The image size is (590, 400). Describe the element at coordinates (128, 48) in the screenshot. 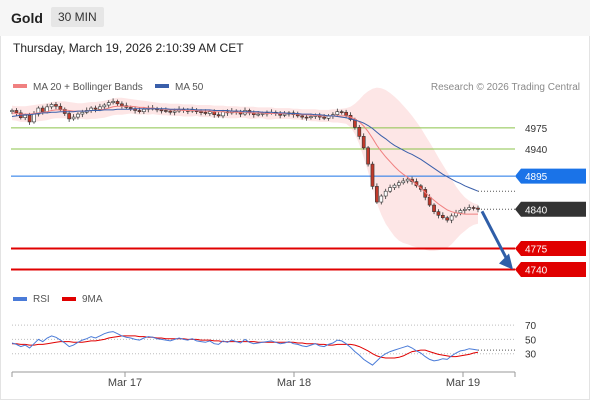

I see `chart-timestamp: Thursday, March 19, 2026 2:10:39 AM CET` at that location.